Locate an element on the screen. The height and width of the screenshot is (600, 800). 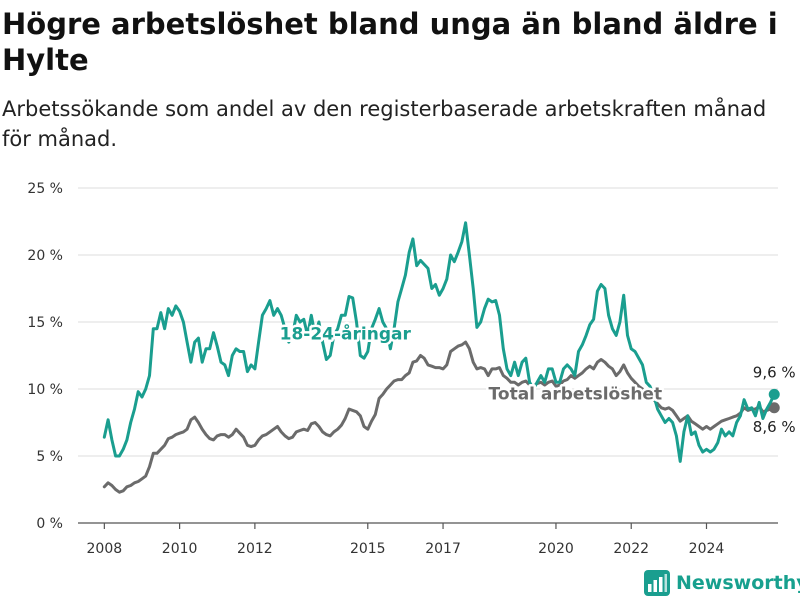
x-tick-label: 2012 is located at coordinates (255, 549).